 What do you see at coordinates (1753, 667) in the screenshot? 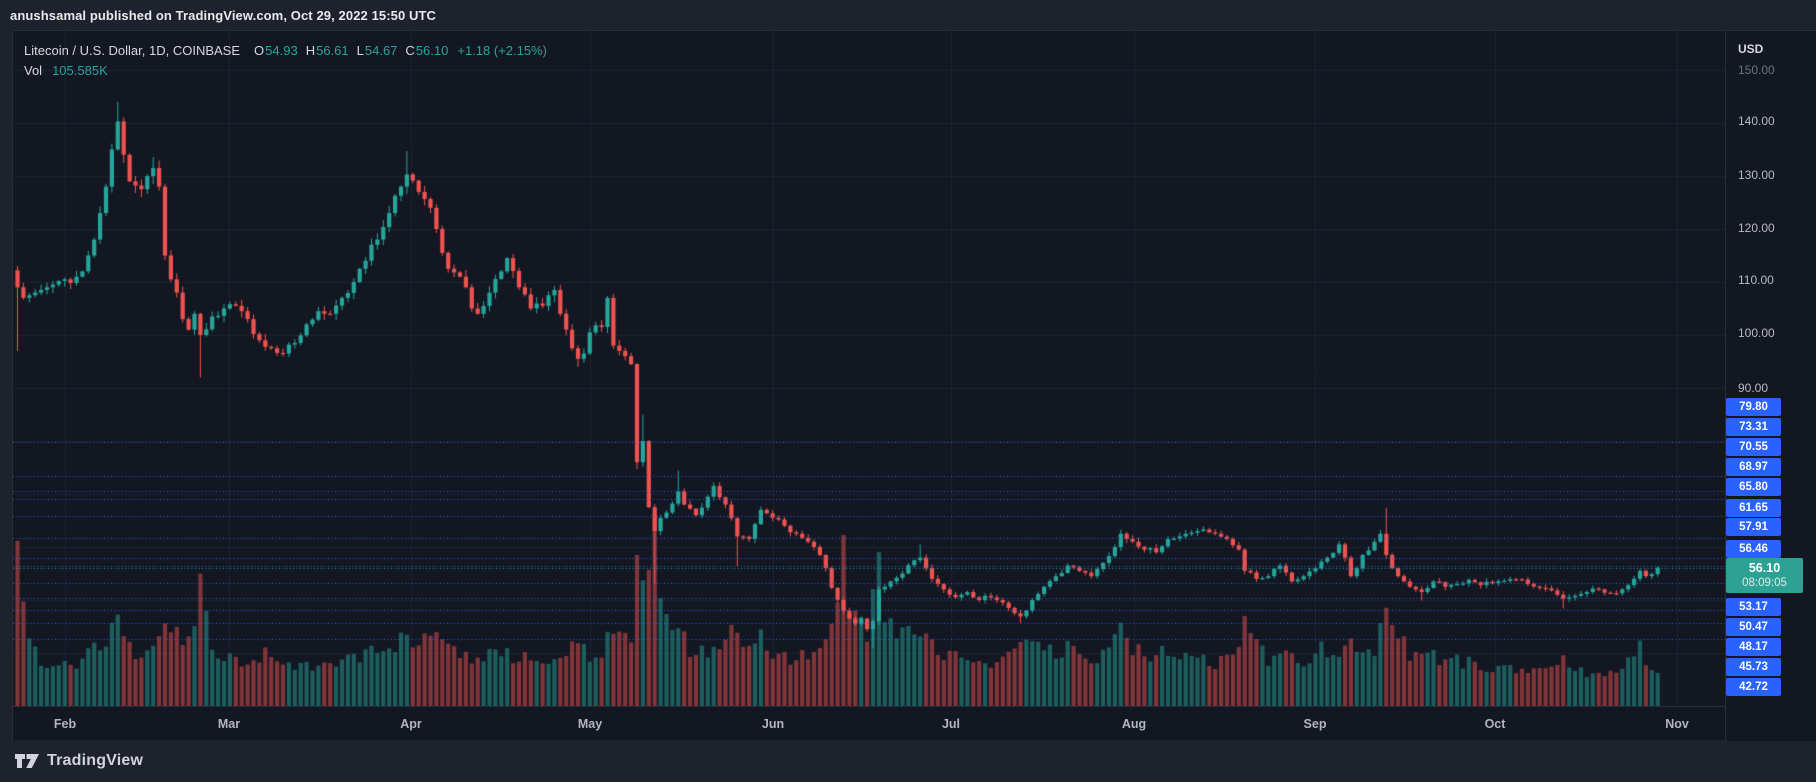
I see `level-price-label: 45.73` at bounding box center [1753, 667].